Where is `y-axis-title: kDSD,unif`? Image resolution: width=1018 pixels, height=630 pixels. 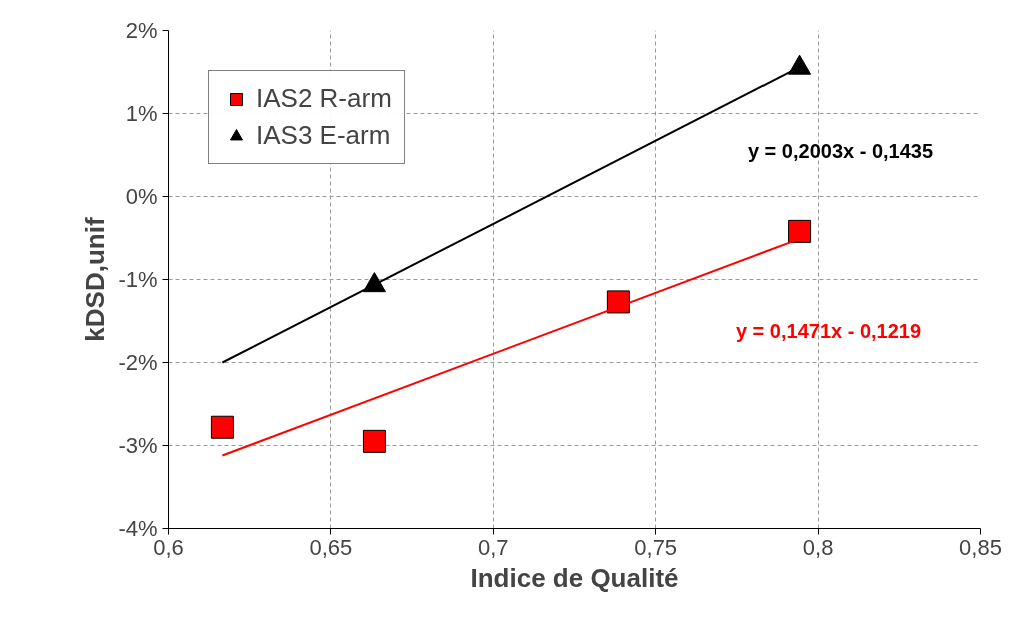
y-axis-title: kDSD,unif is located at coordinates (95, 279).